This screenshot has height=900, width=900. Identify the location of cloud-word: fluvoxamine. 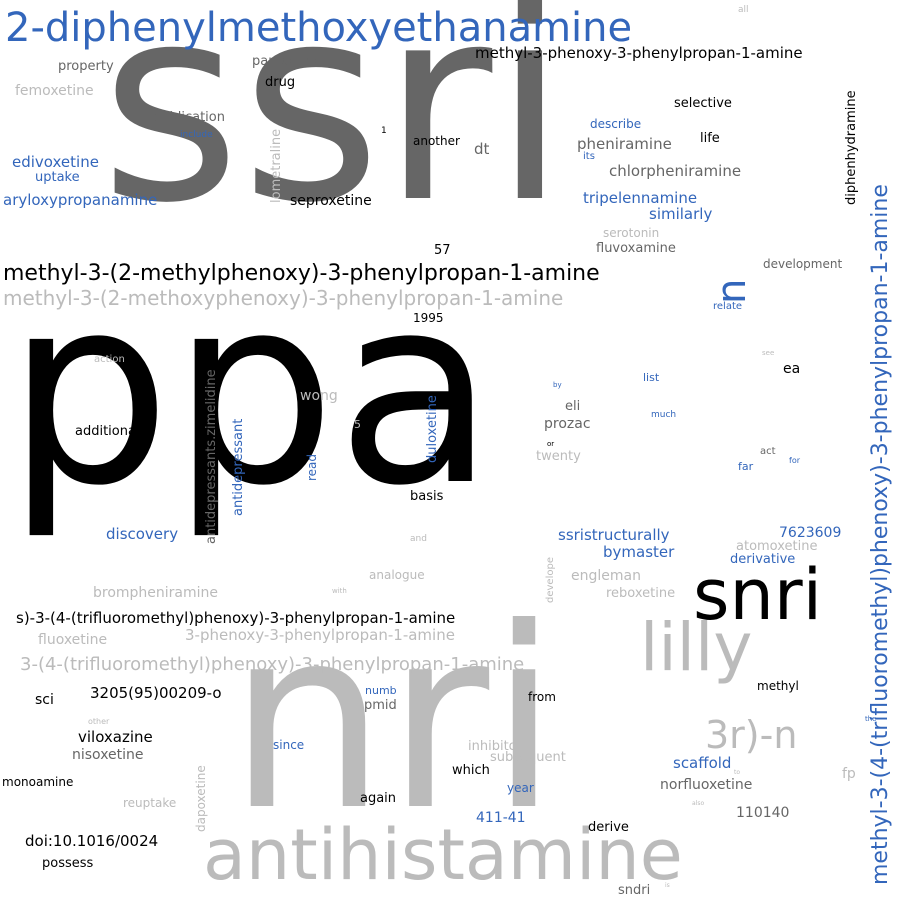
(636, 248).